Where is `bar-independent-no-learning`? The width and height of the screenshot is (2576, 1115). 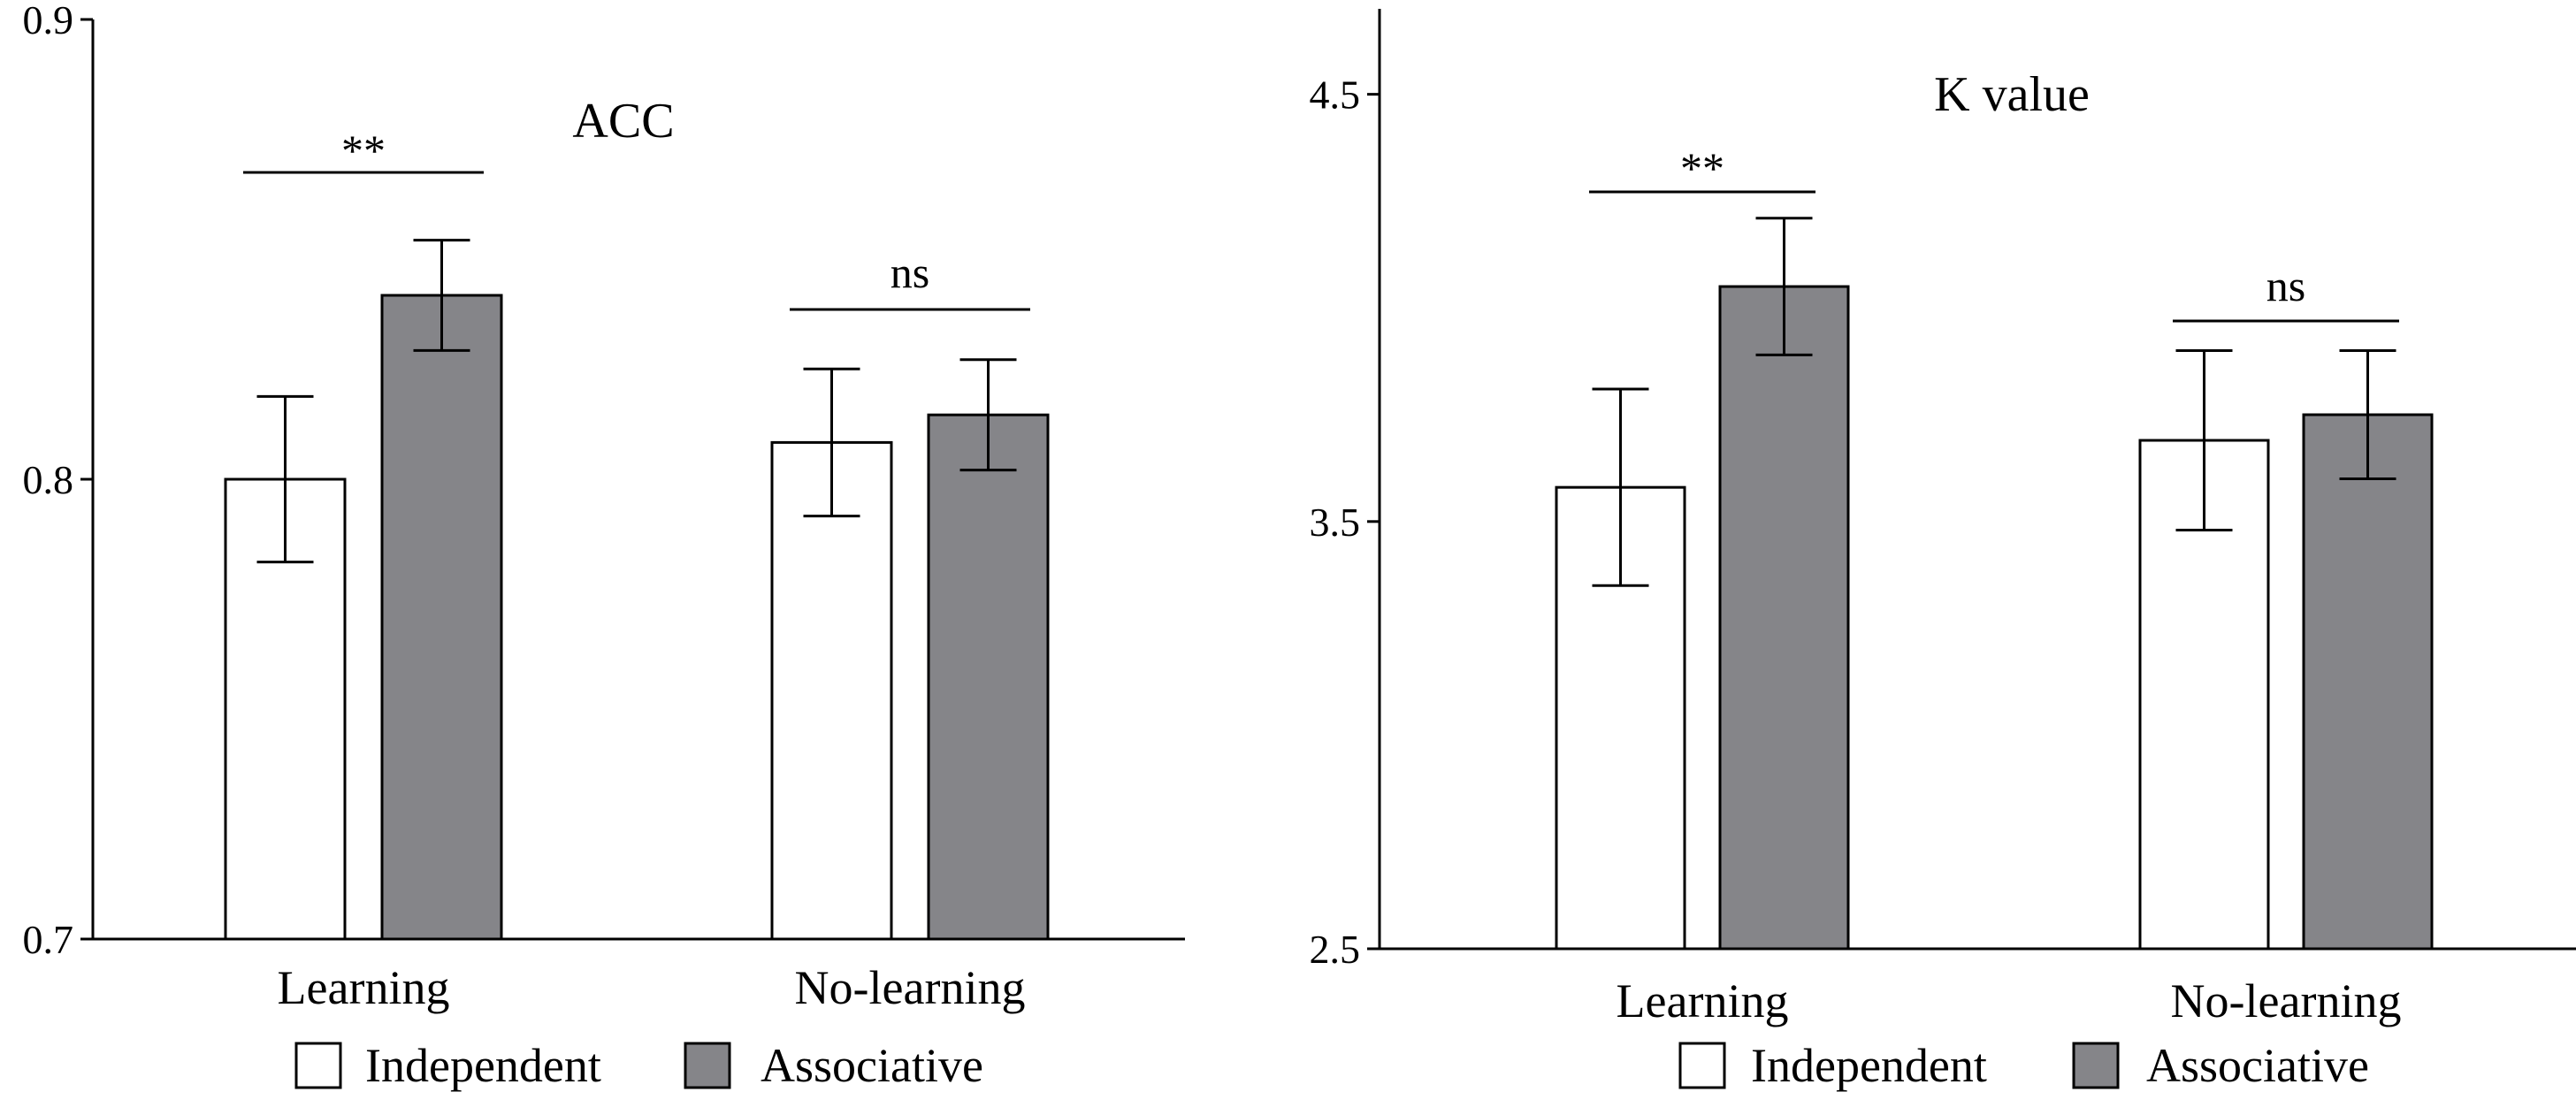 bar-independent-no-learning is located at coordinates (831, 690).